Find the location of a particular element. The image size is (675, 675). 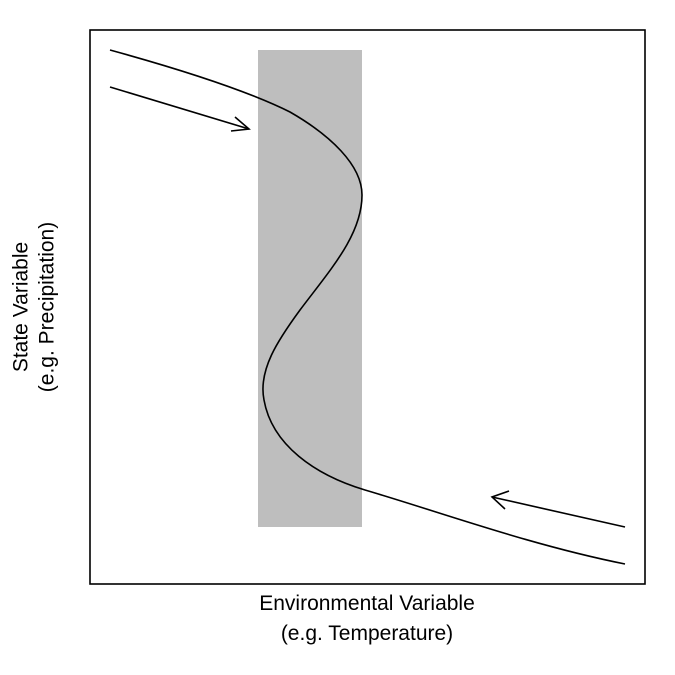

bistable-region is located at coordinates (310, 288).